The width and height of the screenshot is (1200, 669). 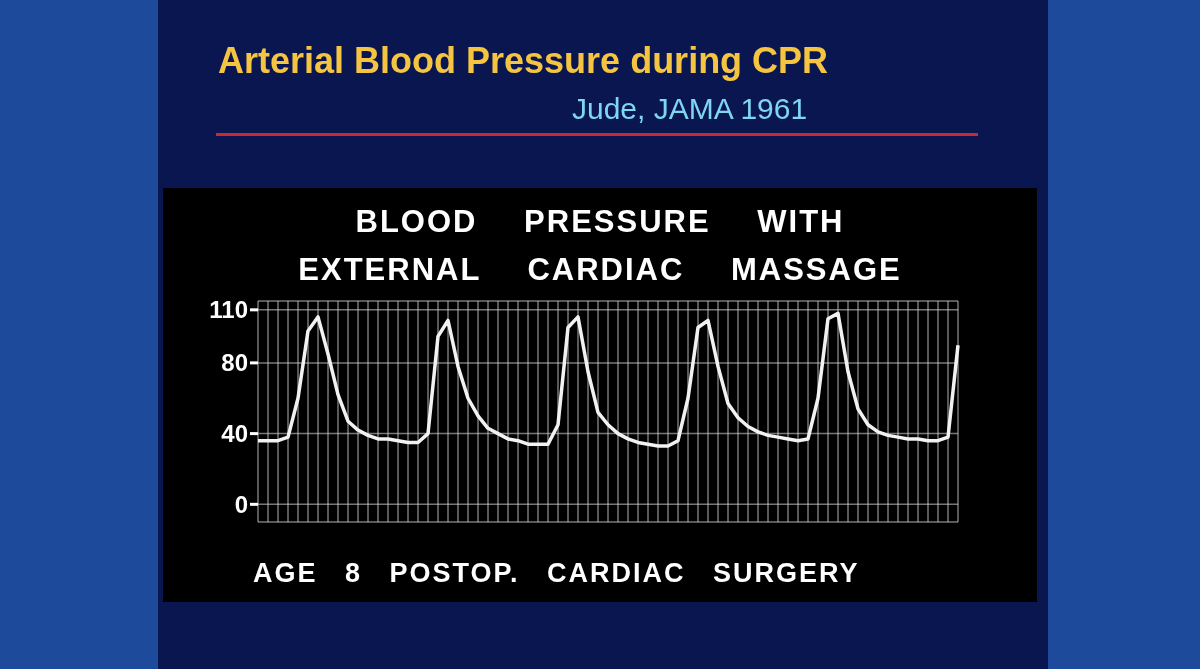 I want to click on chart-subtitle: Jude, JAMA 1961, so click(x=690, y=109).